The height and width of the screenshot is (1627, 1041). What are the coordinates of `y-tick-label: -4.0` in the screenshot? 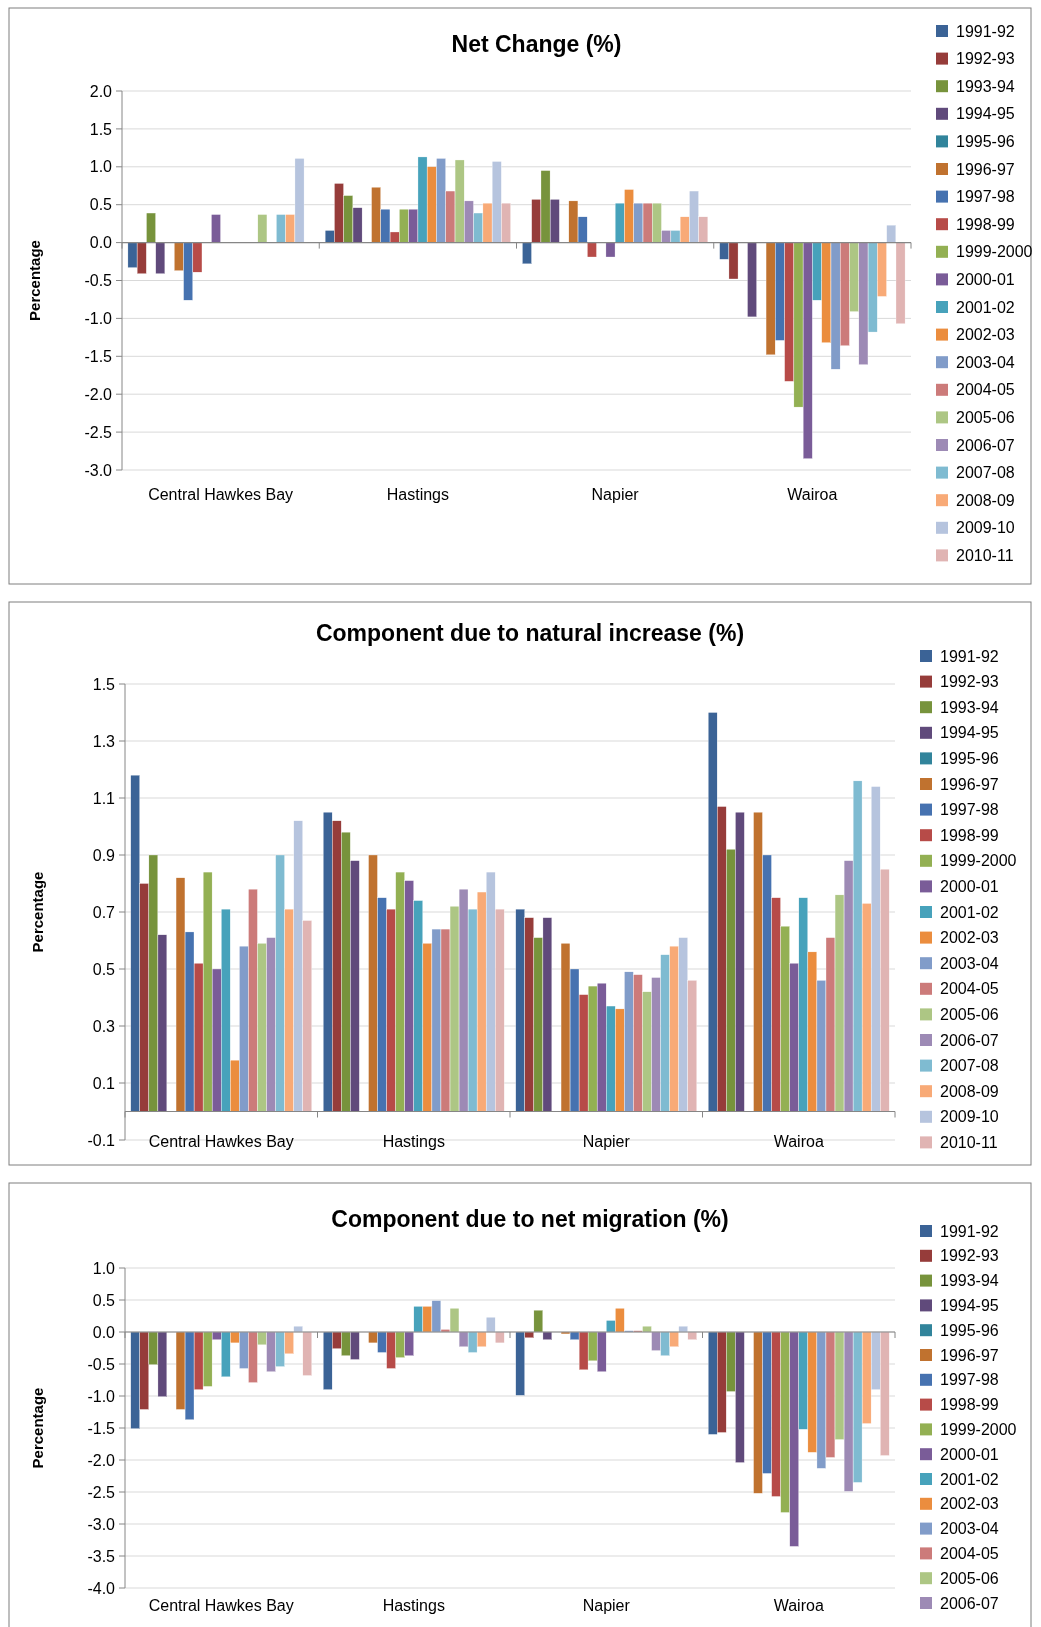 It's located at (101, 1588).